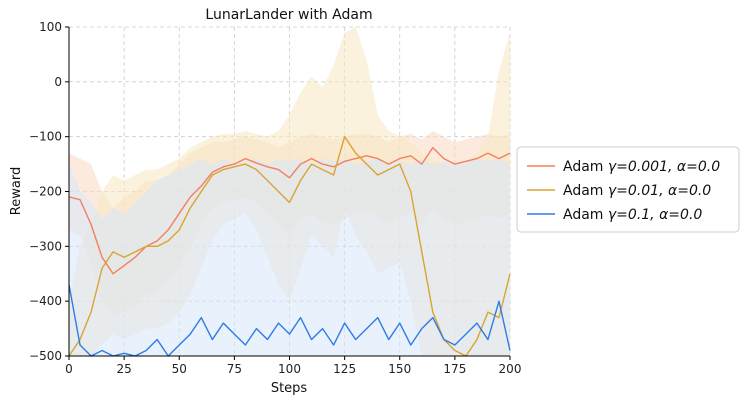 The height and width of the screenshot is (404, 747). What do you see at coordinates (510, 369) in the screenshot?
I see `x-tick-label-8: 200` at bounding box center [510, 369].